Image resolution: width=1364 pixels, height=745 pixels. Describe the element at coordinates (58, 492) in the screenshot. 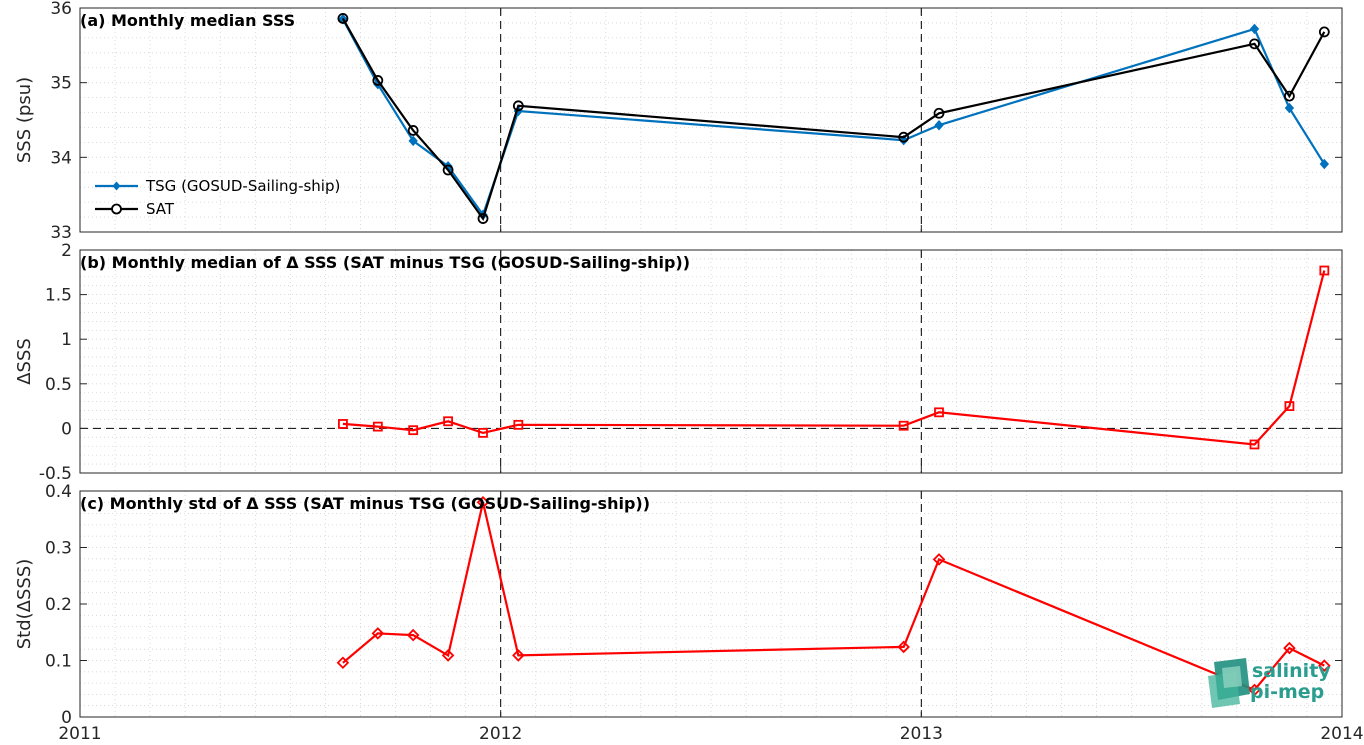

I see `y-tick-label: 0.4` at that location.